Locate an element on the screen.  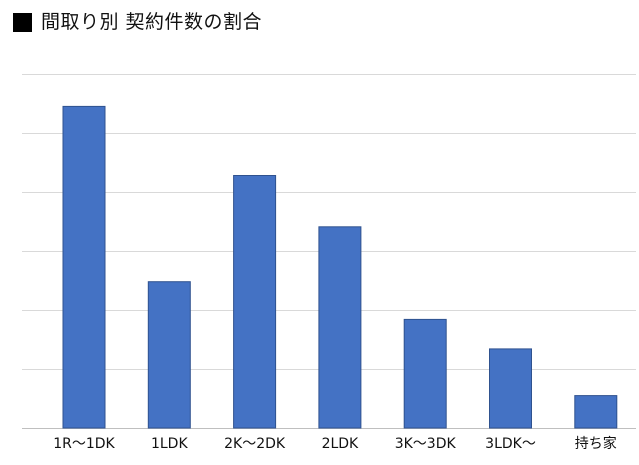
x-tick-label: 持ち家 is located at coordinates (596, 443).